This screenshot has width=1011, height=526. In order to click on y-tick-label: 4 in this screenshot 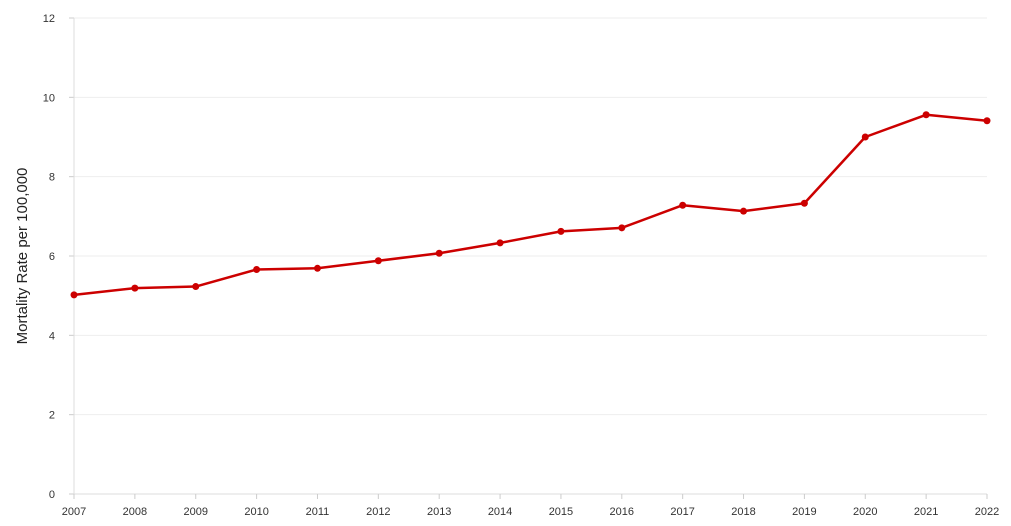, I will do `click(52, 336)`.